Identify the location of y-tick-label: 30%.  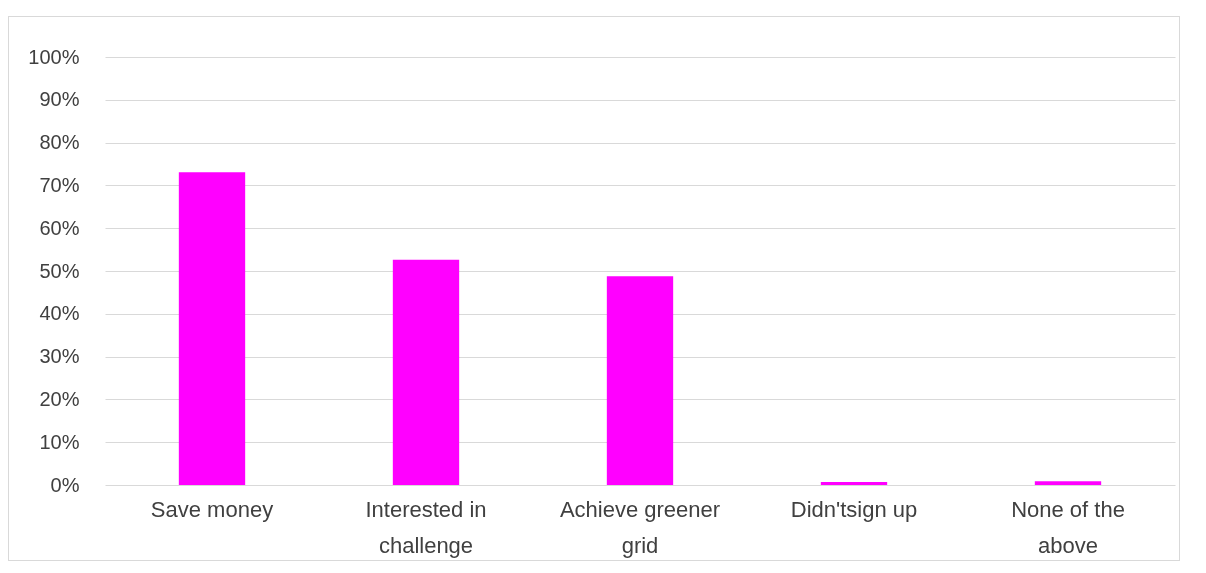
(59, 356).